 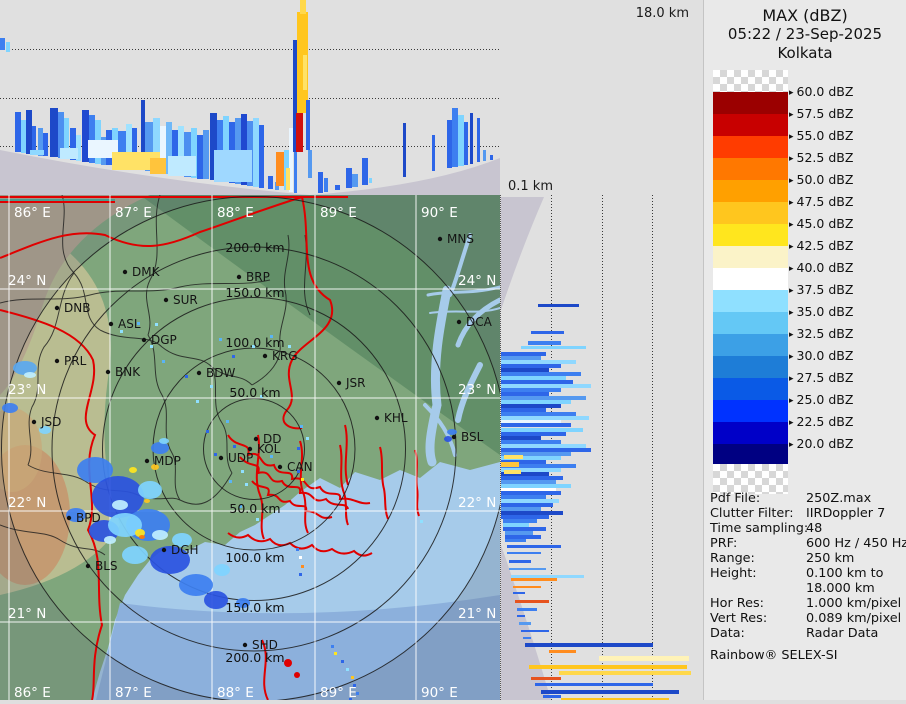 I want to click on info-label: Hor Res:, so click(x=737, y=603).